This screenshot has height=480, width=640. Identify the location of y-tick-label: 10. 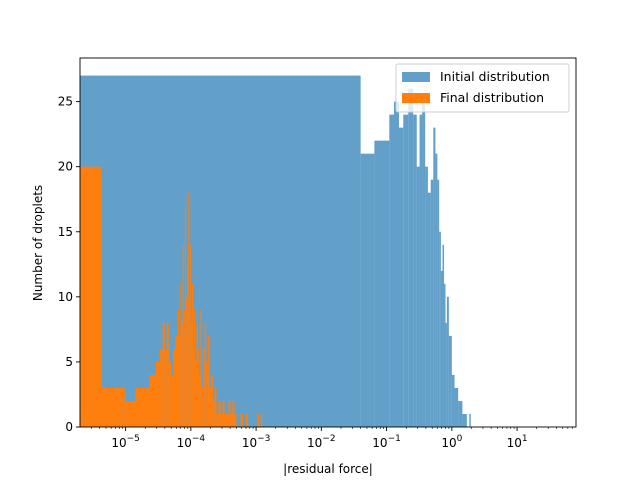
(65, 297).